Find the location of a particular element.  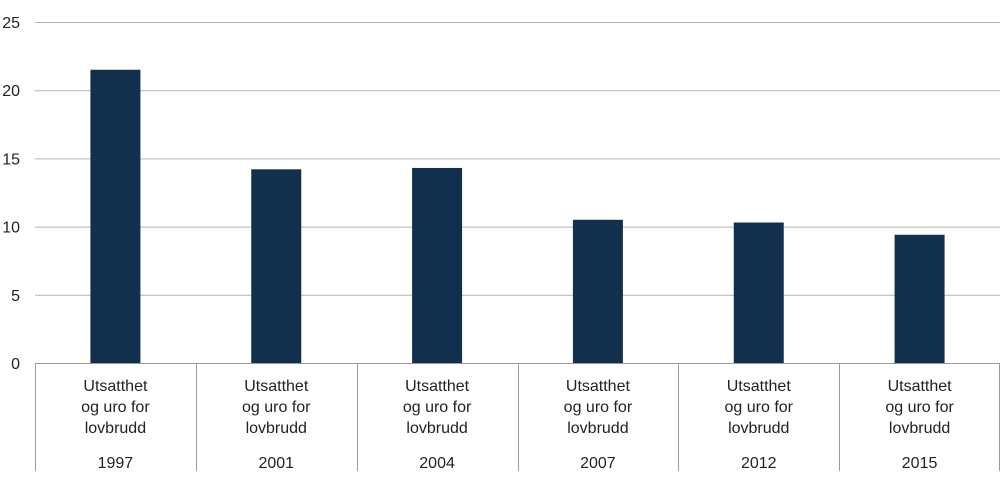

y-tick-label: 15 is located at coordinates (11, 159).